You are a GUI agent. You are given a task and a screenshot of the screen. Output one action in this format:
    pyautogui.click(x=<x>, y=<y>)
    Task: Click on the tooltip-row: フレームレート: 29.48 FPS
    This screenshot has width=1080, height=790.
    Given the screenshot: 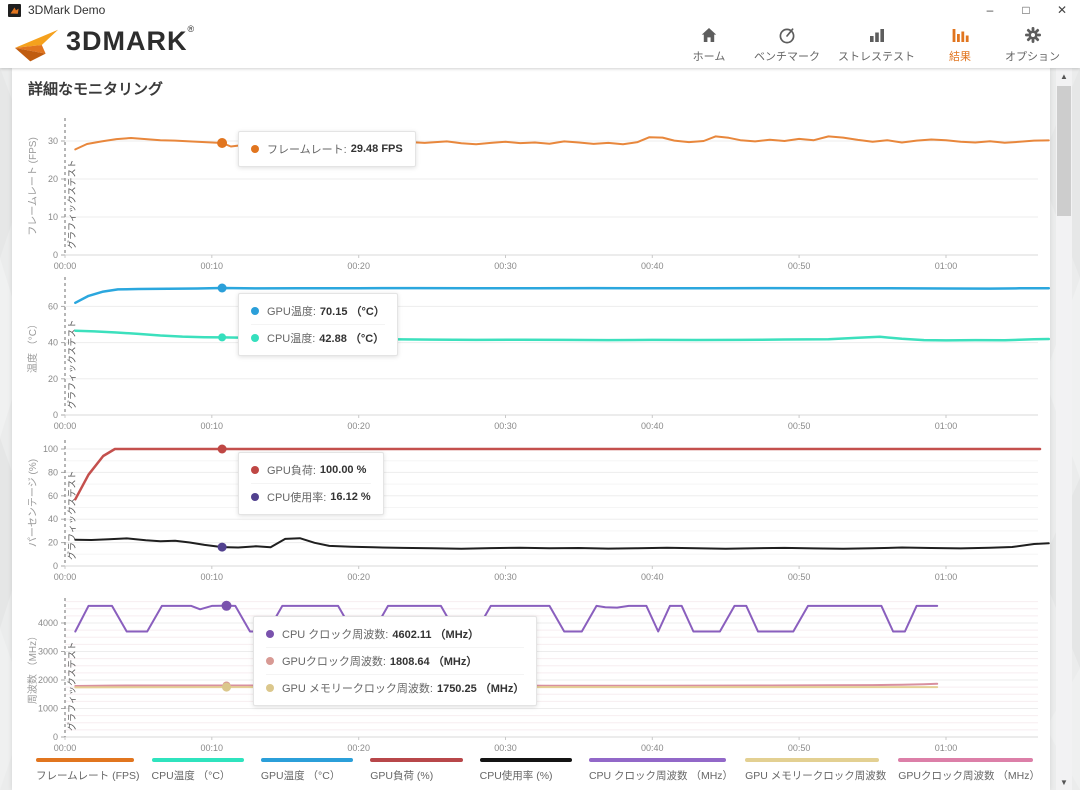 What is the action you would take?
    pyautogui.click(x=327, y=149)
    